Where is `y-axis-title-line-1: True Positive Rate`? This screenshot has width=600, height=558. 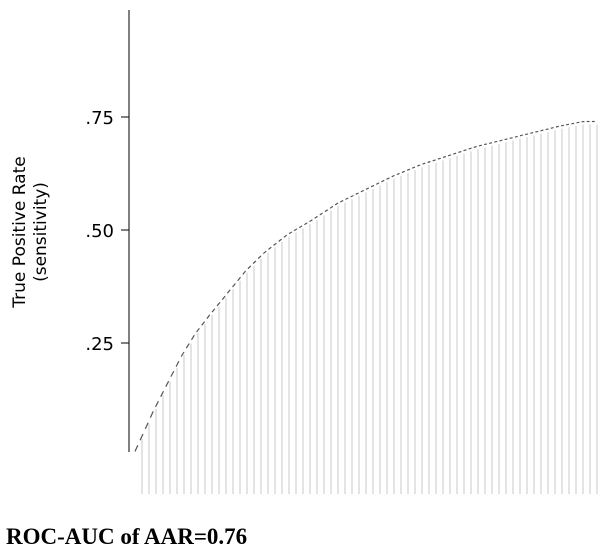
y-axis-title-line-1: True Positive Rate is located at coordinates (20, 232).